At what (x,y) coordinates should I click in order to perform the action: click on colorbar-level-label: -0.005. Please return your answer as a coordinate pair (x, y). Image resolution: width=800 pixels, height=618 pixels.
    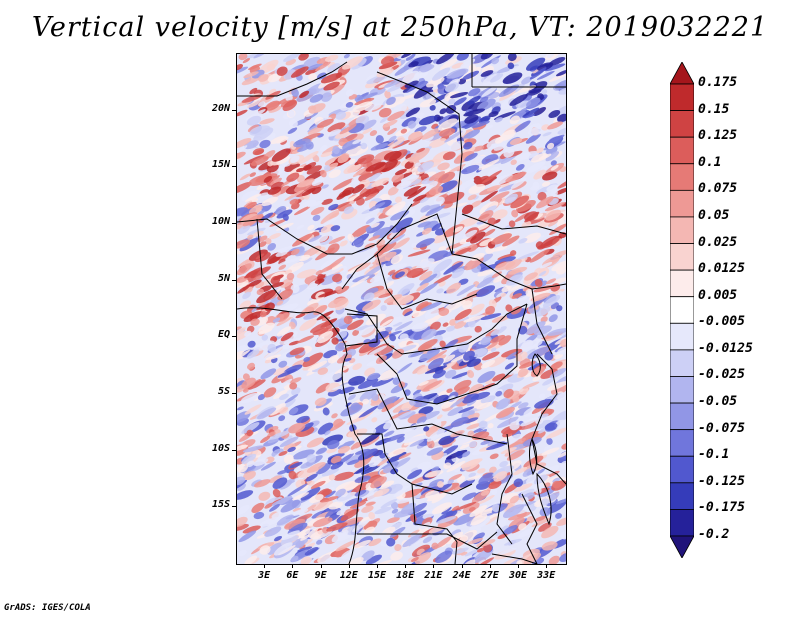
    Looking at the image, I should click on (721, 322).